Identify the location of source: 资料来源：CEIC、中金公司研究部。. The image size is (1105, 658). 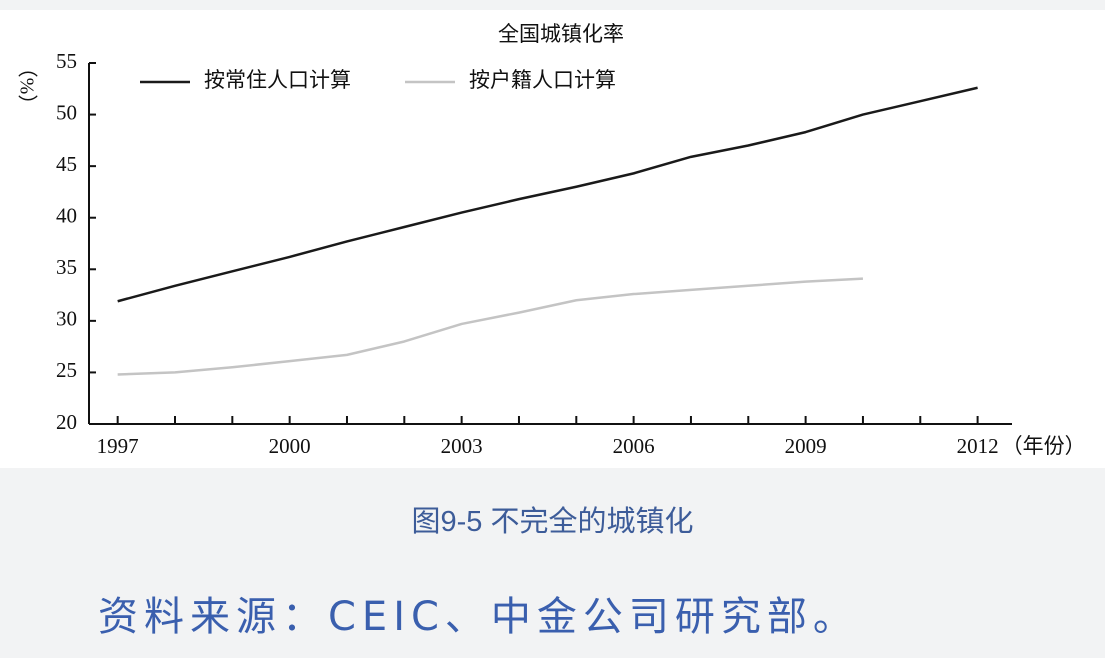
(478, 617).